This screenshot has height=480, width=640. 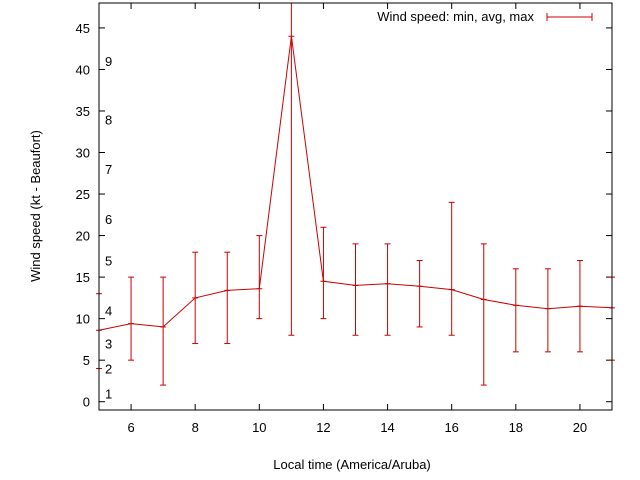 What do you see at coordinates (83, 236) in the screenshot?
I see `y-tick-label: 20` at bounding box center [83, 236].